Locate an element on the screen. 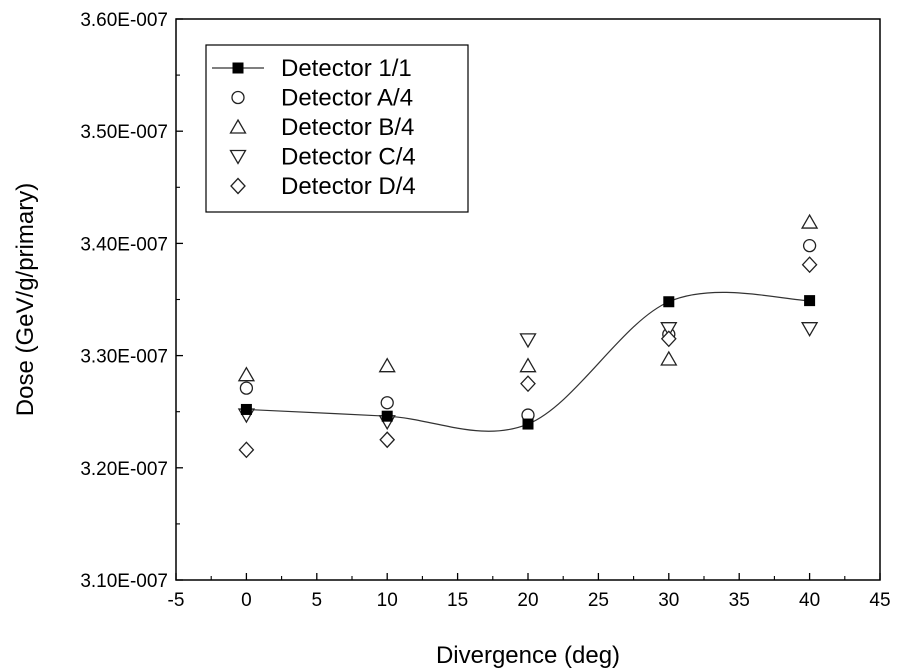 The image size is (898, 672). legend-label: Detector C/4 is located at coordinates (348, 157).